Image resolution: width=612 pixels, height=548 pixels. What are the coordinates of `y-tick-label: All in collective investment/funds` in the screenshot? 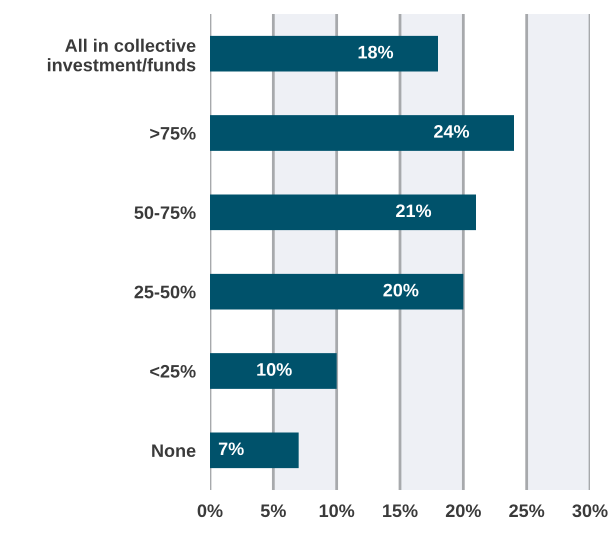 It's located at (122, 55).